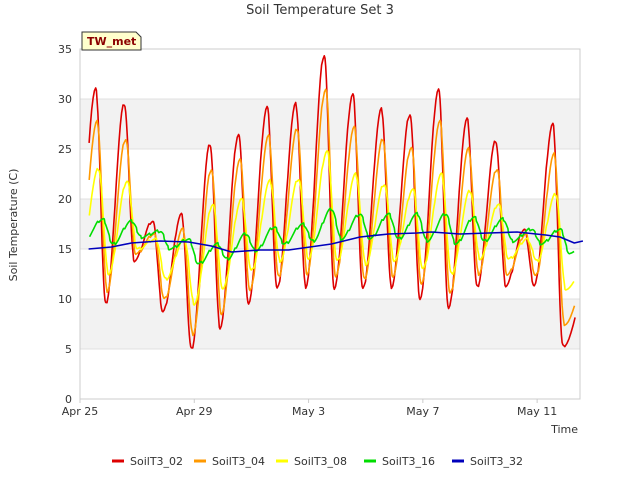 This screenshot has width=640, height=480. I want to click on legend-label: SoilT3_32, so click(496, 461).